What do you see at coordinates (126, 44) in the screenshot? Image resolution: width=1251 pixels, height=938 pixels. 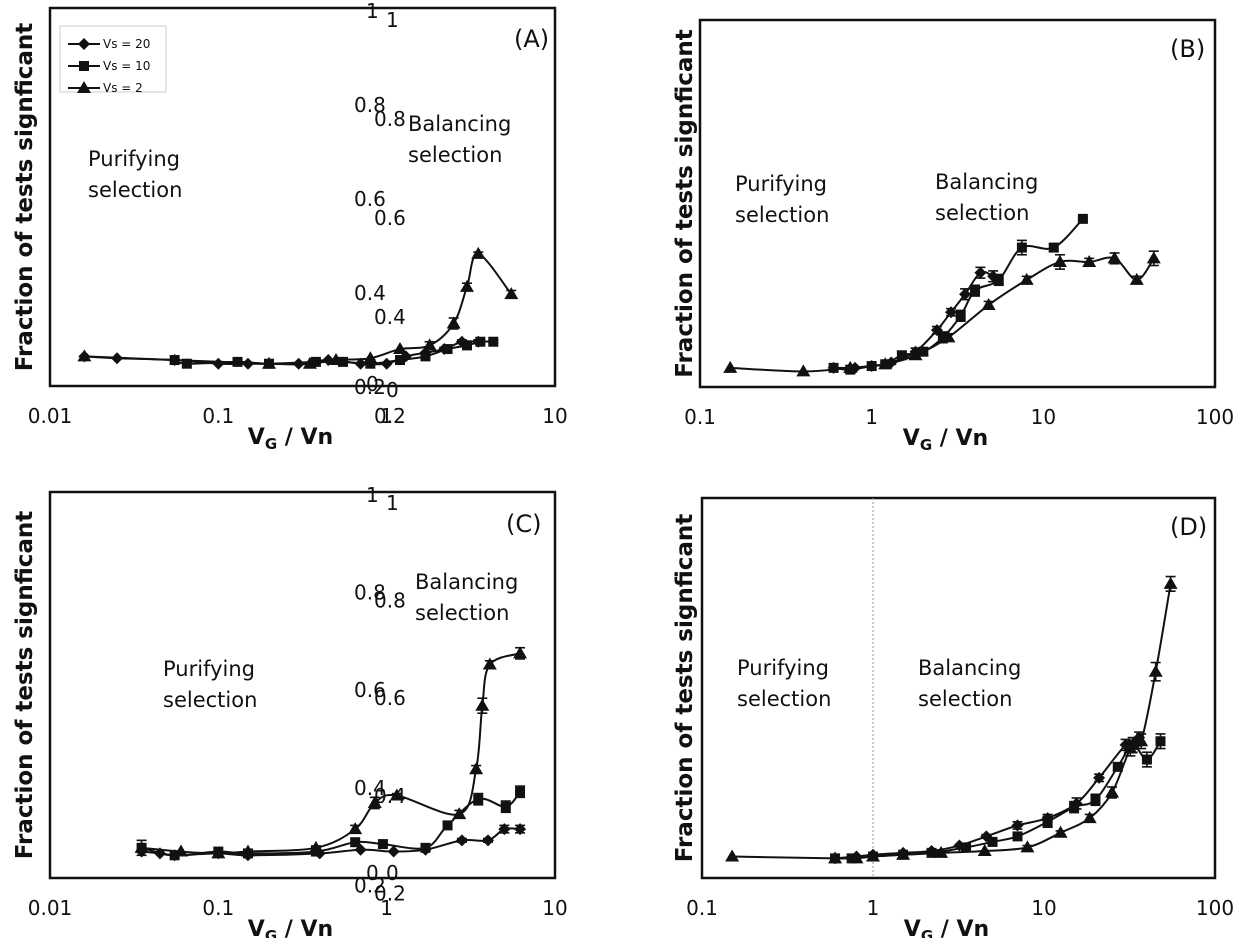 I see `legend-label: Vs = 20` at bounding box center [126, 44].